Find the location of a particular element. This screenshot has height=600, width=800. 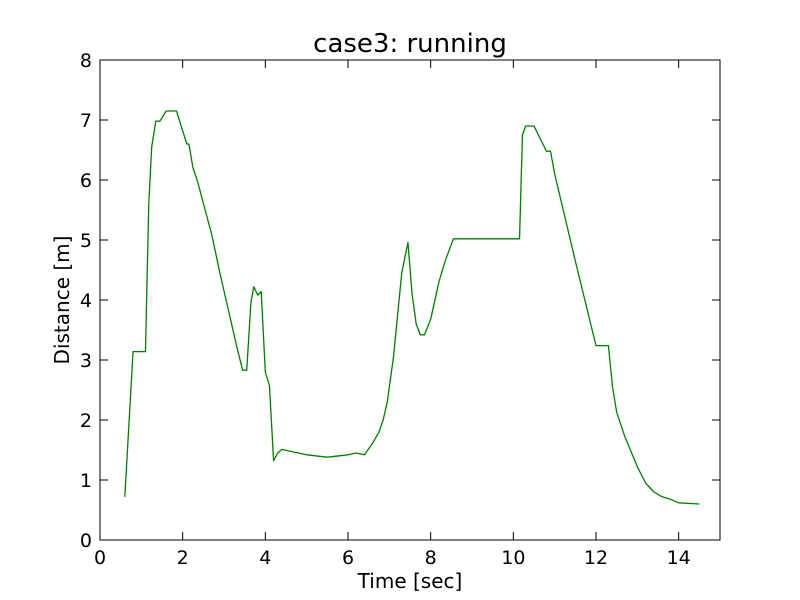

y-tick-label: 1 is located at coordinates (86, 481).